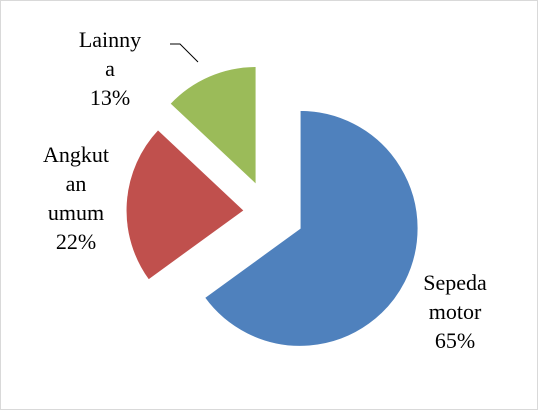  I want to click on slice-label: Lainnya 13%, so click(110, 68).